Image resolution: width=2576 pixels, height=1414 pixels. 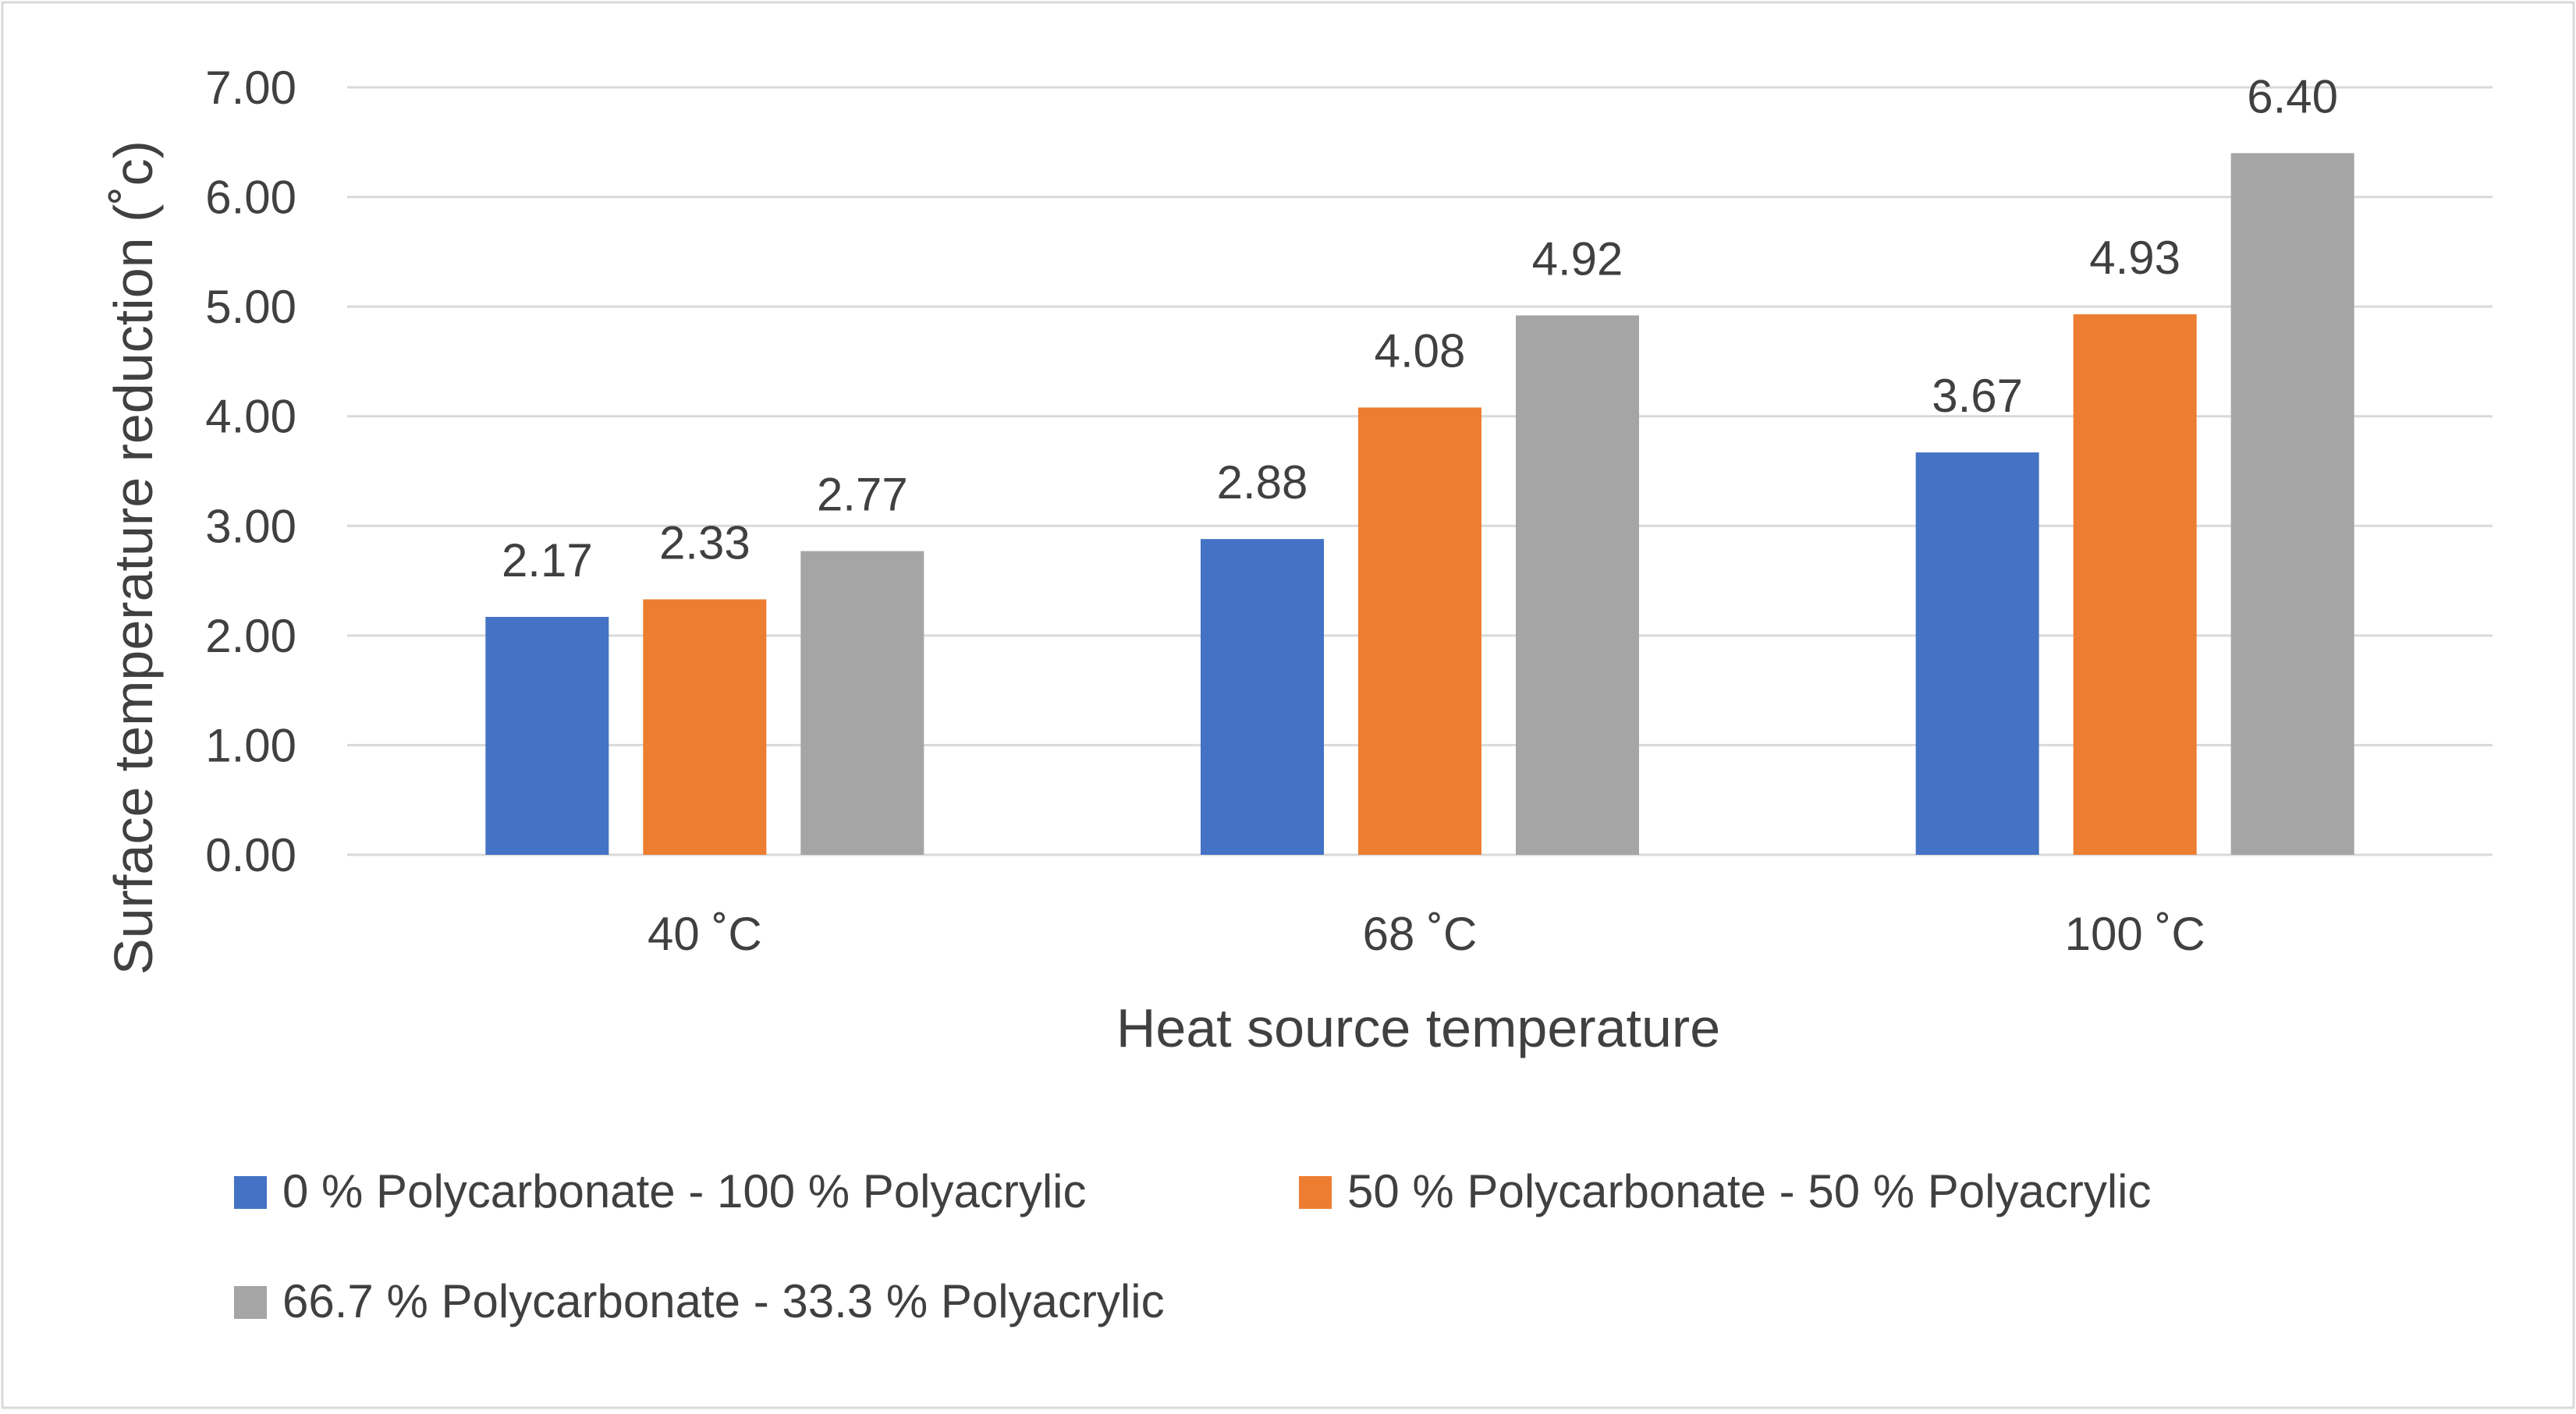 I want to click on y-axis-title: Surface temperature reduction (˚c), so click(x=133, y=557).